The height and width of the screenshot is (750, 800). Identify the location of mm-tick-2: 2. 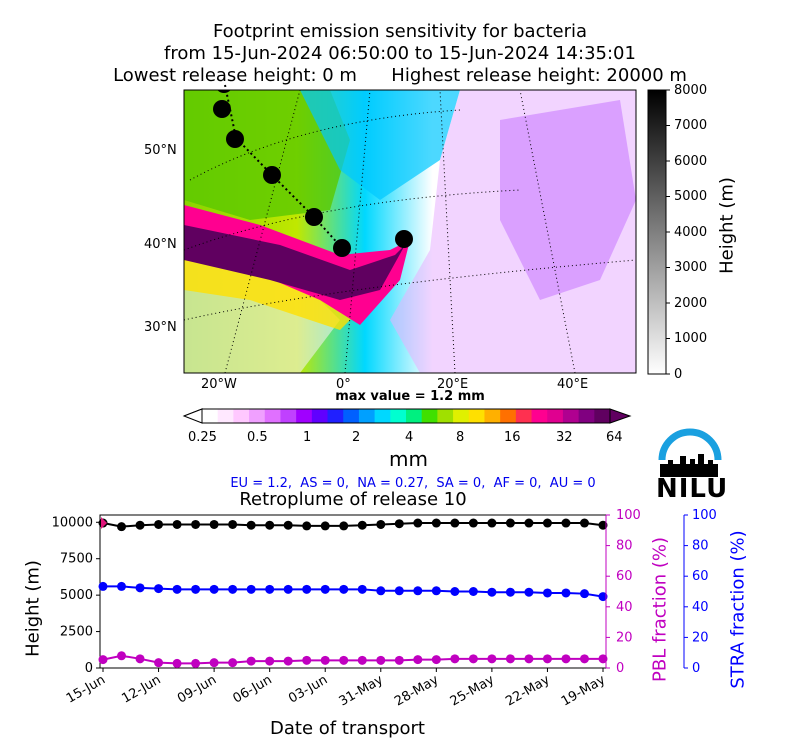
(356, 437).